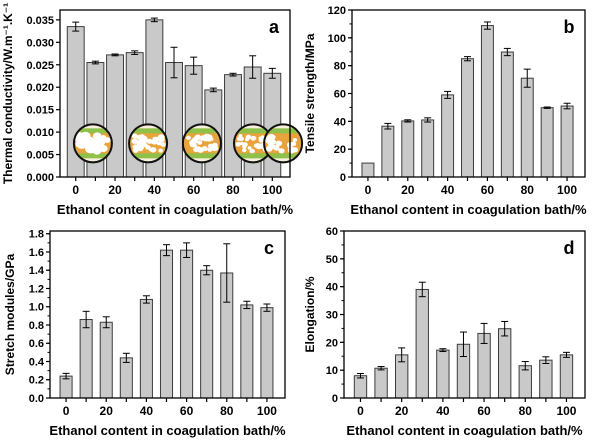 This screenshot has width=600, height=442. I want to click on panel-letter: b, so click(569, 27).